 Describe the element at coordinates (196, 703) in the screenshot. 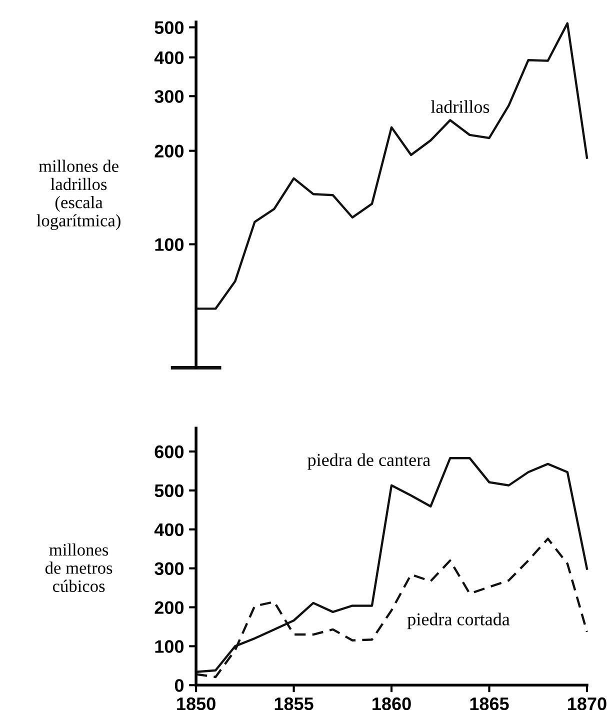

I see `x-tick-label: 1850` at that location.